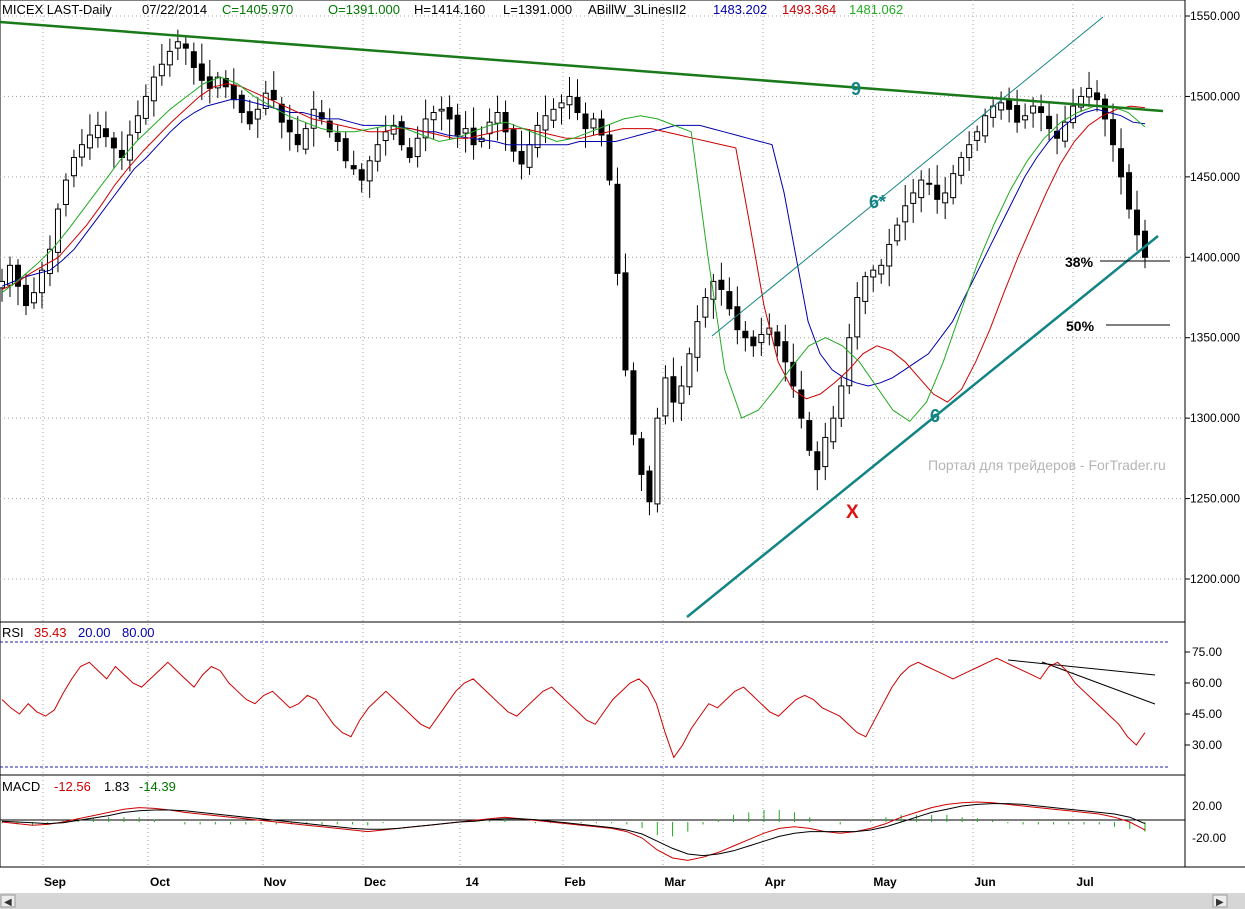 The height and width of the screenshot is (909, 1245). Describe the element at coordinates (622, 901) in the screenshot. I see `horizontal-scrollbar` at that location.